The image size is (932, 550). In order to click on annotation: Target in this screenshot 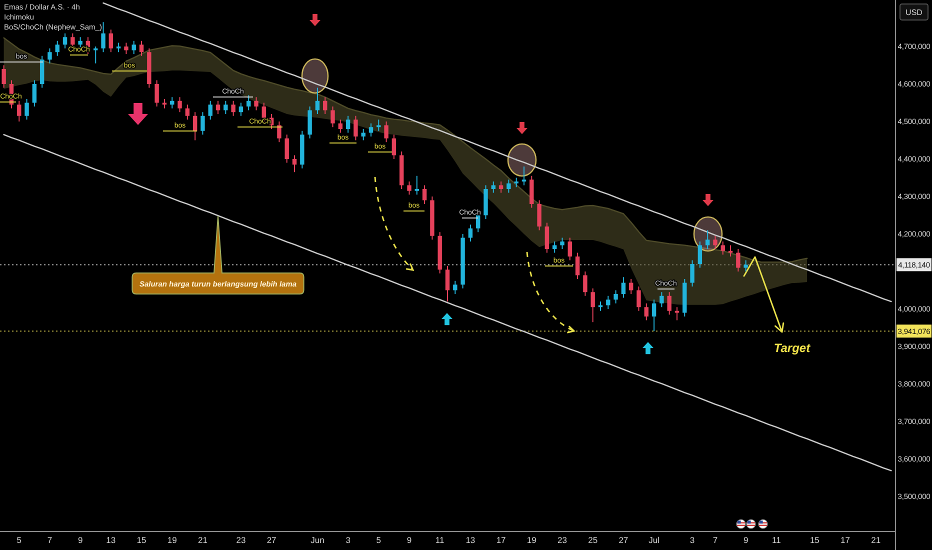, I will do `click(793, 348)`.